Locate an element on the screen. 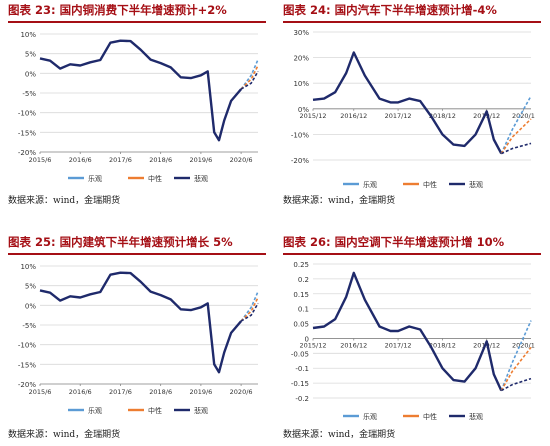  y-tick-label: 30% is located at coordinates (301, 33).